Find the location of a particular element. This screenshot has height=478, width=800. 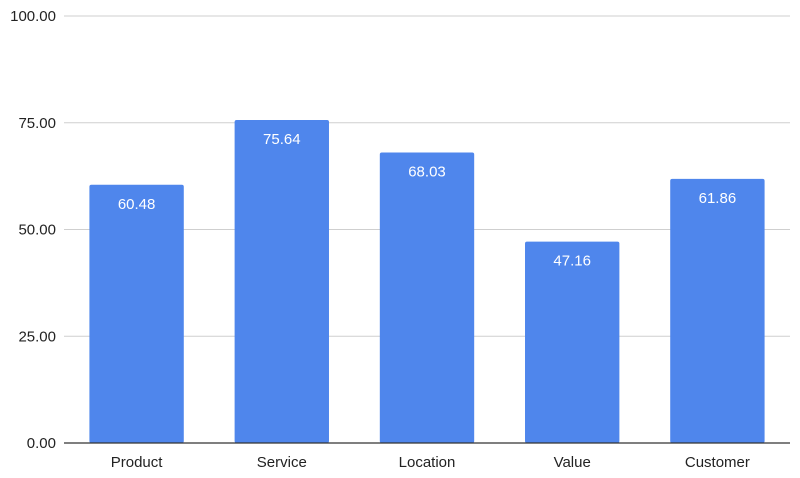

bar-value-label: 47.16 is located at coordinates (572, 261).